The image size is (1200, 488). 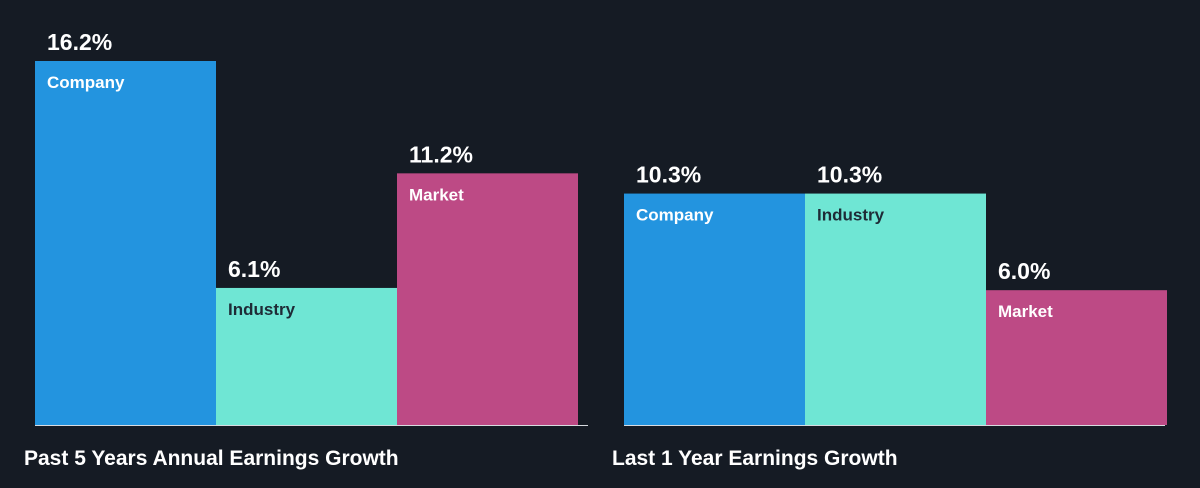 I want to click on panel-title: Past 5 Years Annual Earnings Growth, so click(x=211, y=458).